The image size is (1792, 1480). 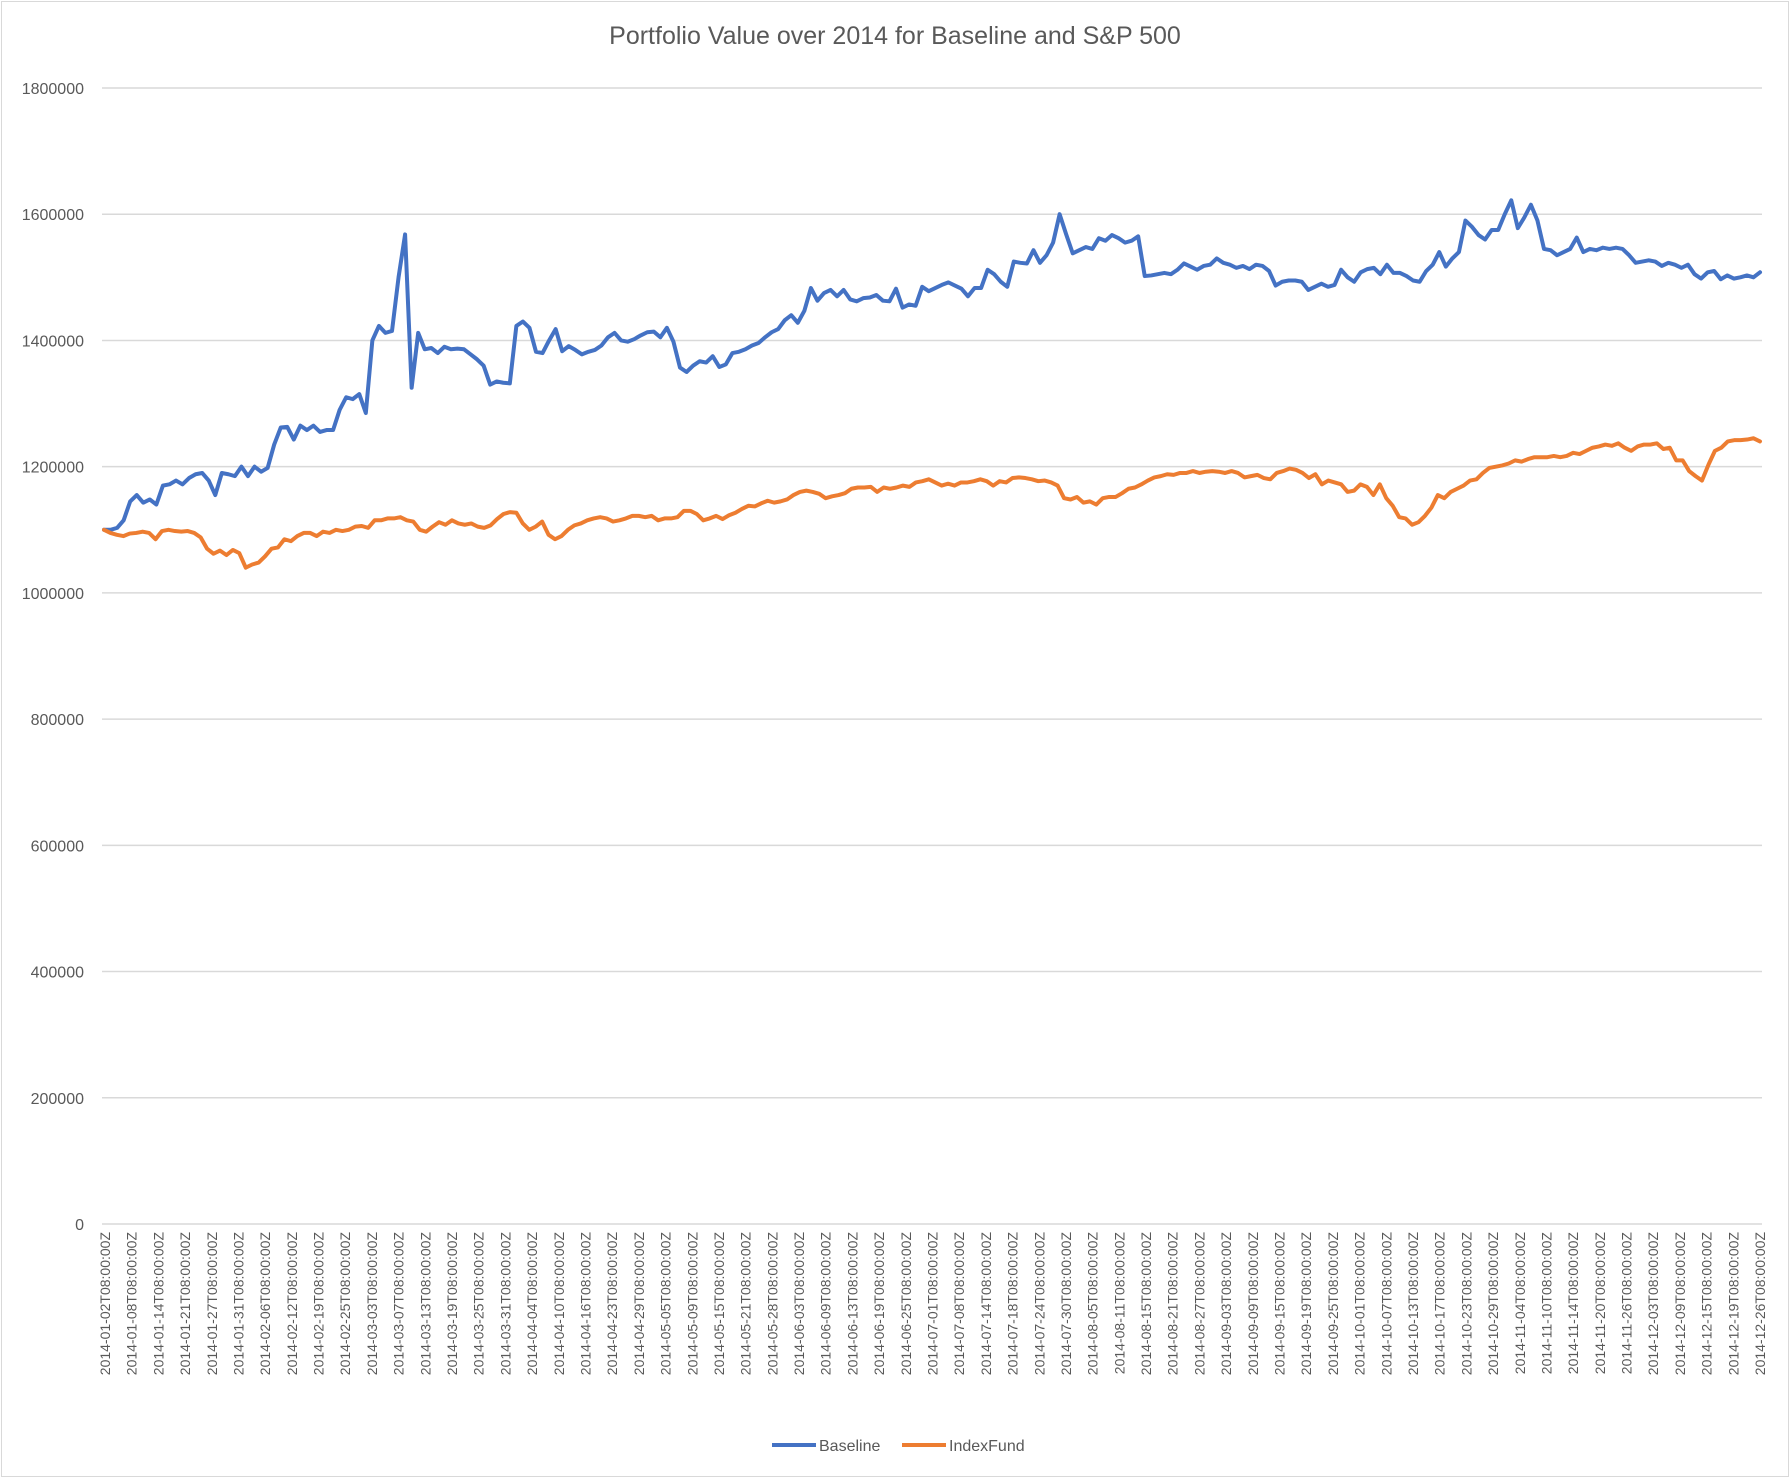 I want to click on x-tick-label: 2014-01-31T08:00:00Z, so click(x=238, y=1304).